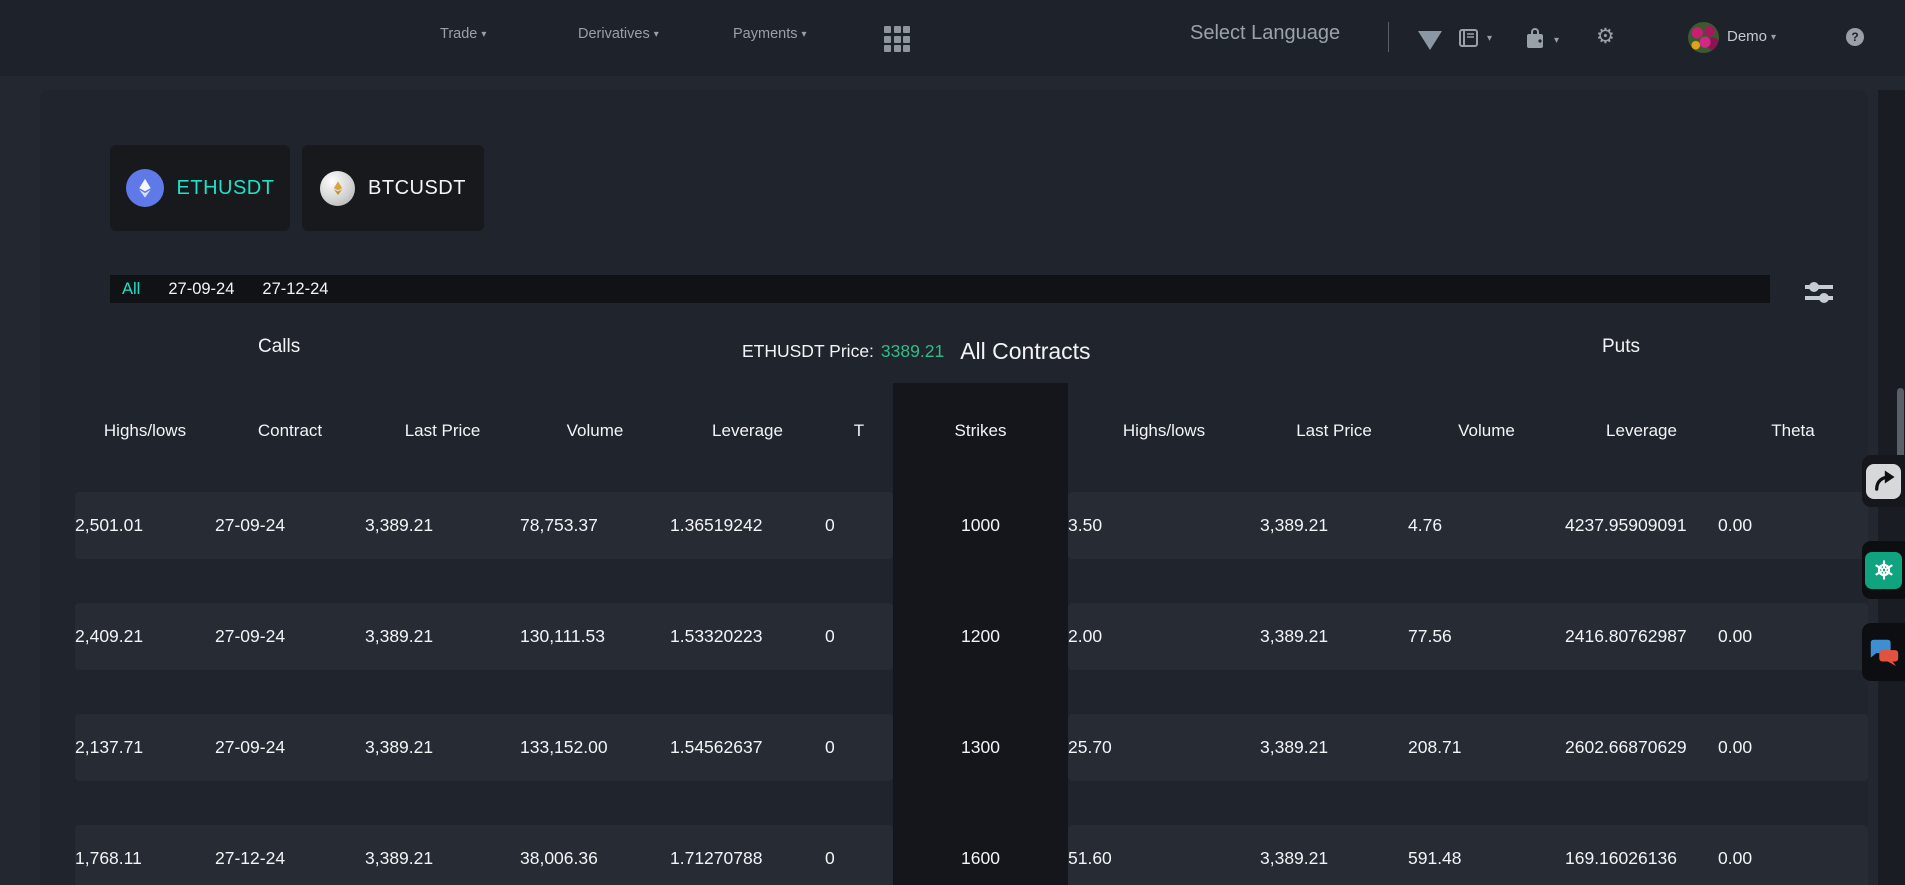 The width and height of the screenshot is (1905, 885). Describe the element at coordinates (859, 430) in the screenshot. I see `col-header: T` at that location.